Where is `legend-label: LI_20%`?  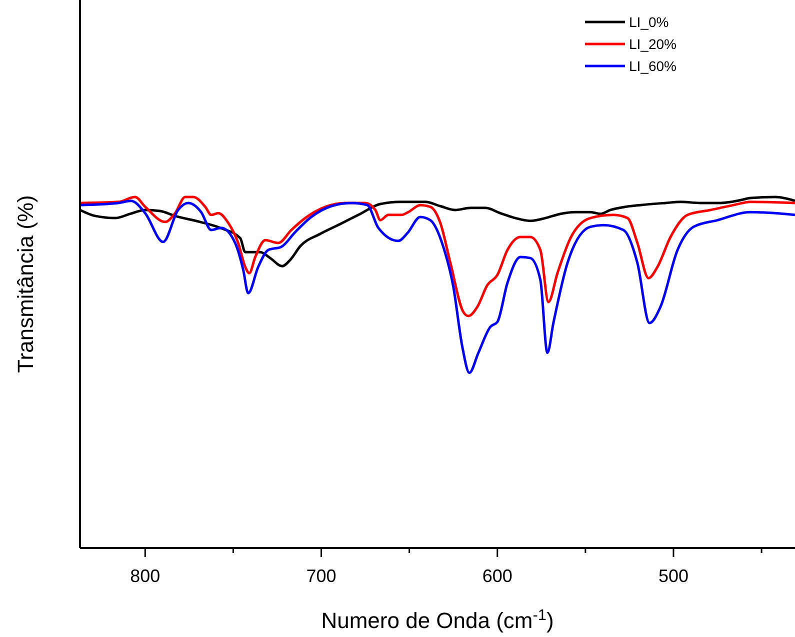
legend-label: LI_20% is located at coordinates (652, 44).